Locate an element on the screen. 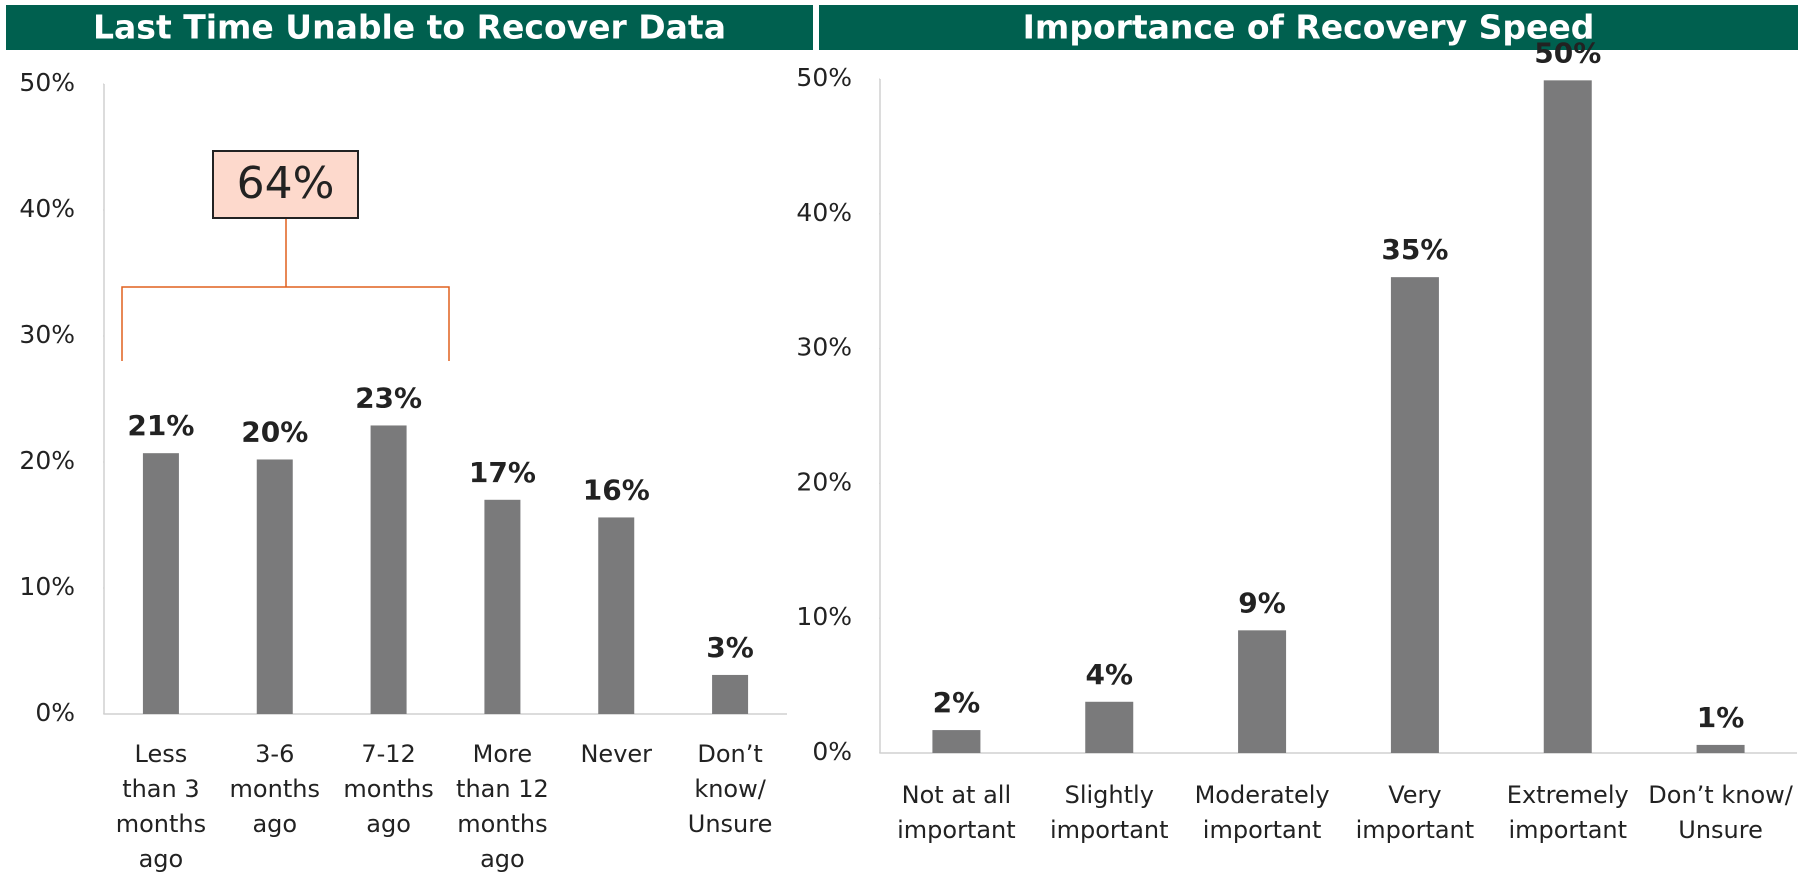  bracket is located at coordinates (285, 289).